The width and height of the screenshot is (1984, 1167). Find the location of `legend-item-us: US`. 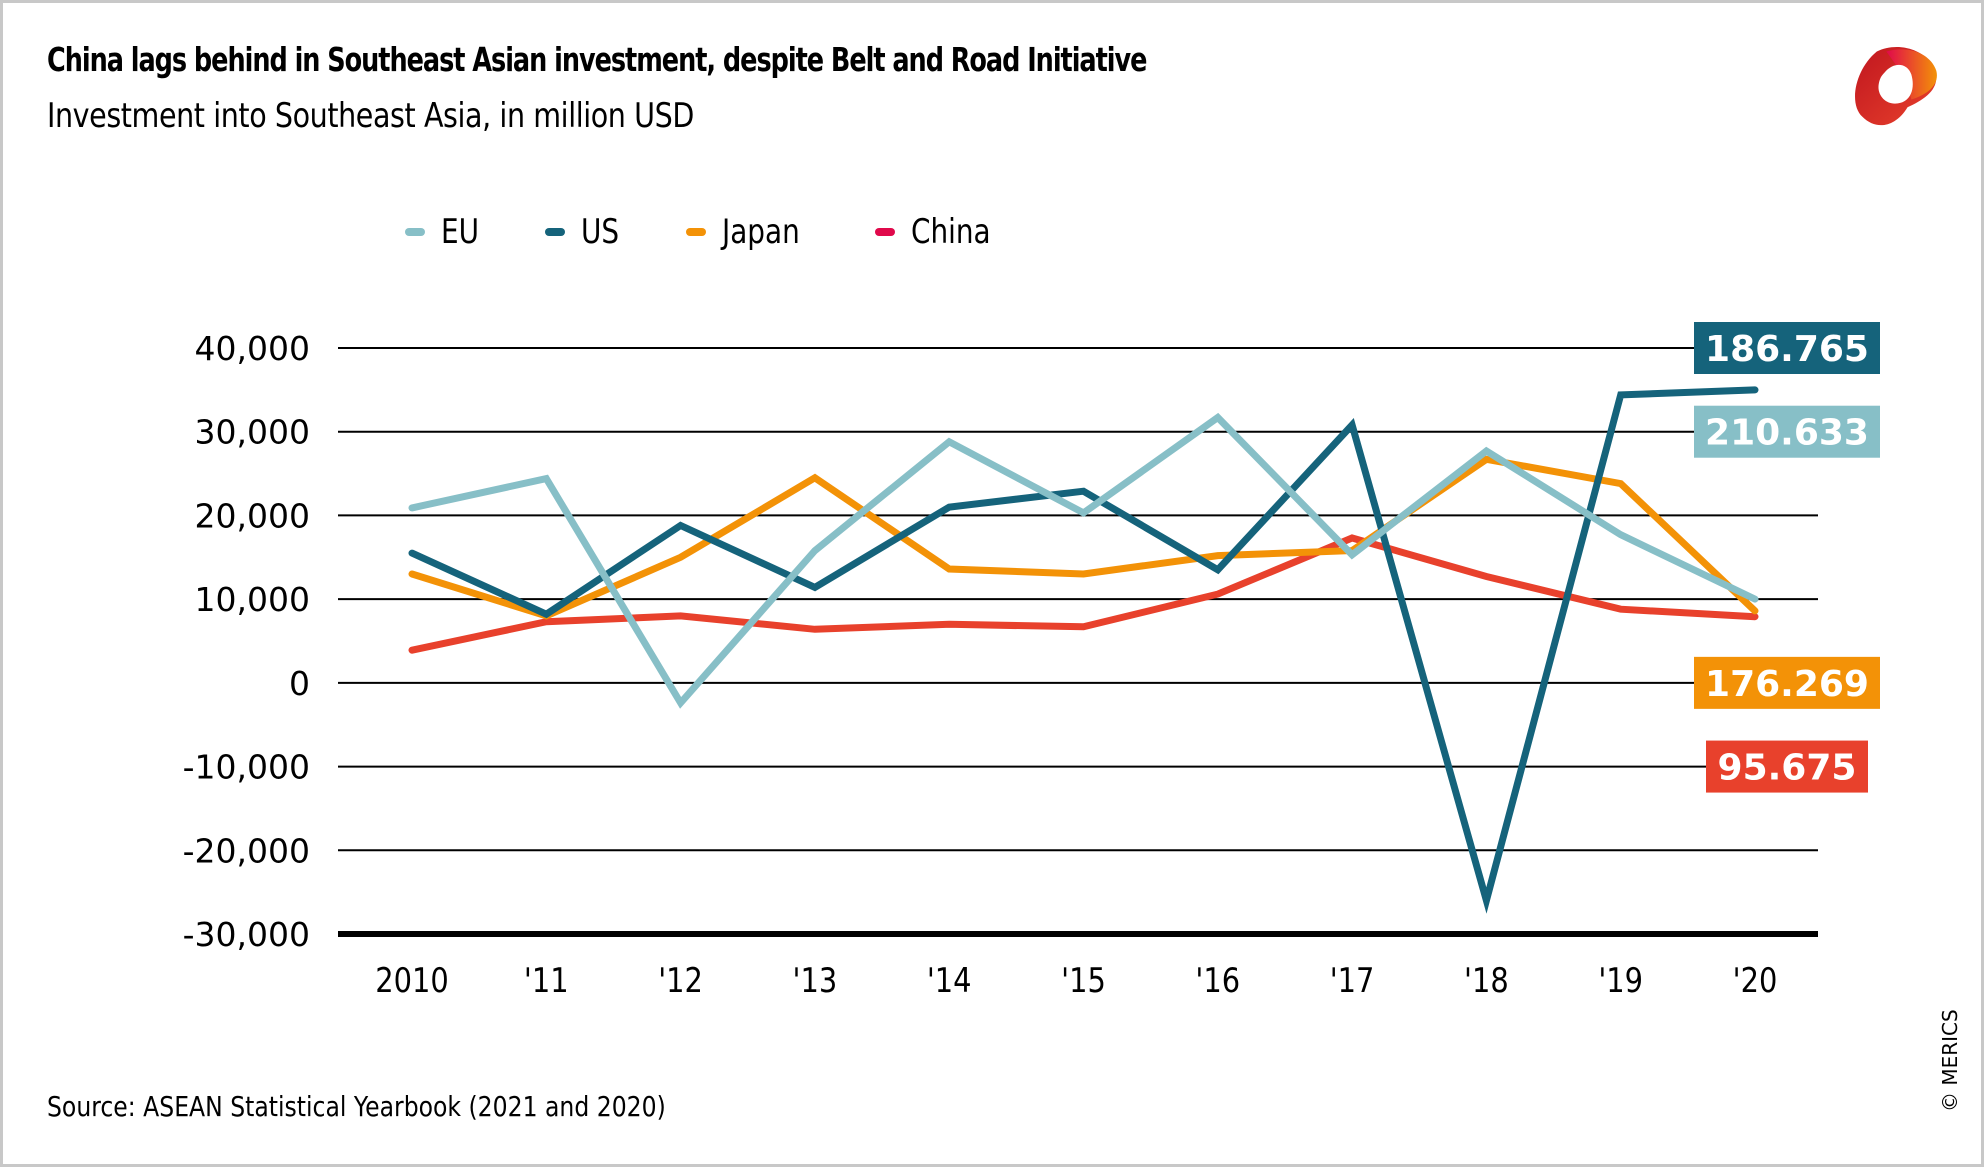

legend-item-us: US is located at coordinates (586, 232).